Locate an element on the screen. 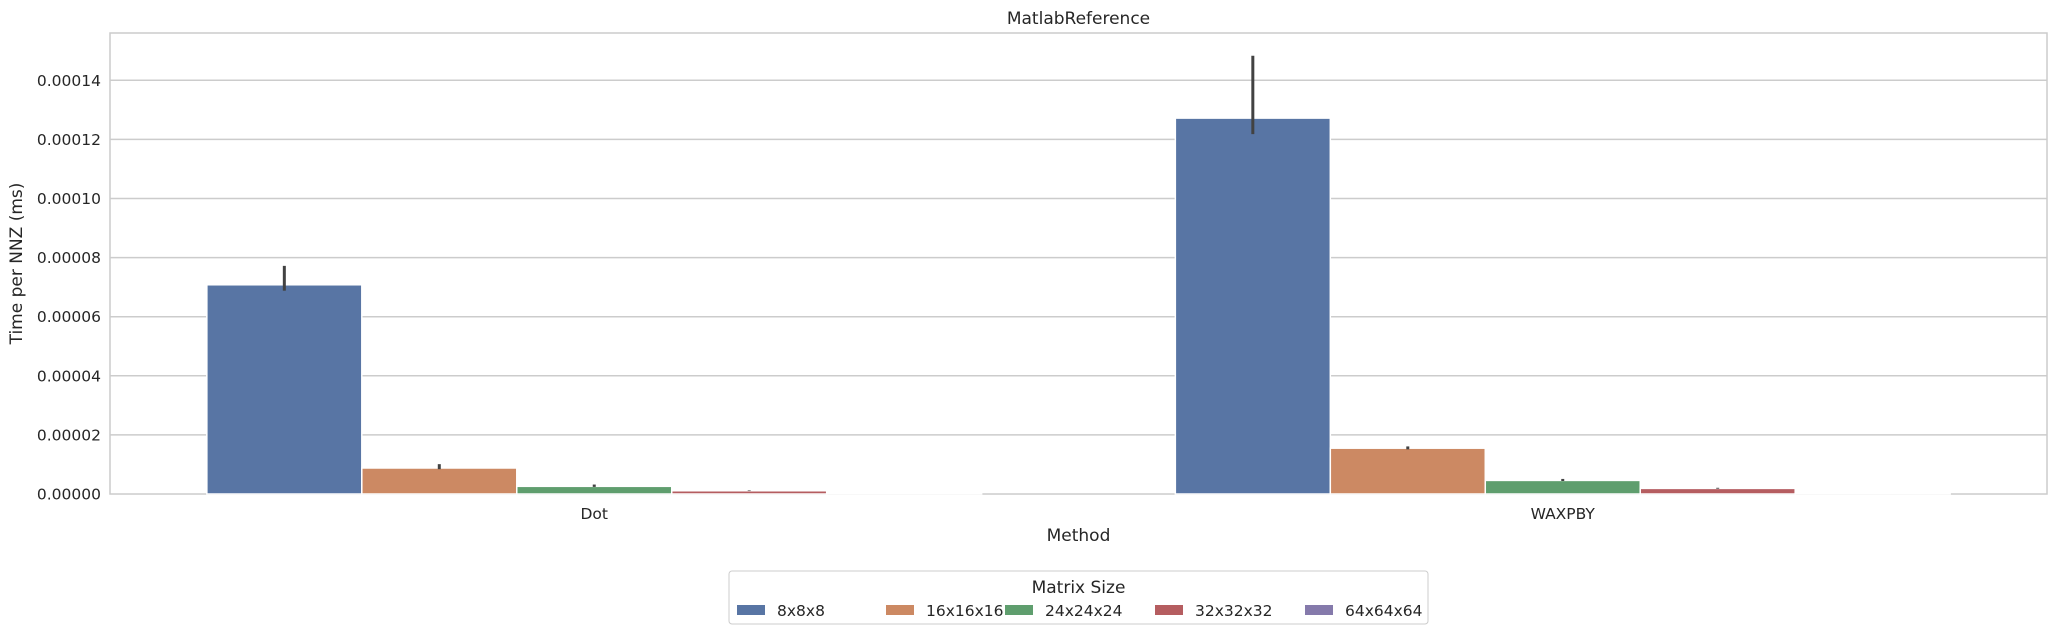 The image size is (2057, 635). legend-title: Matrix Size is located at coordinates (1079, 588).